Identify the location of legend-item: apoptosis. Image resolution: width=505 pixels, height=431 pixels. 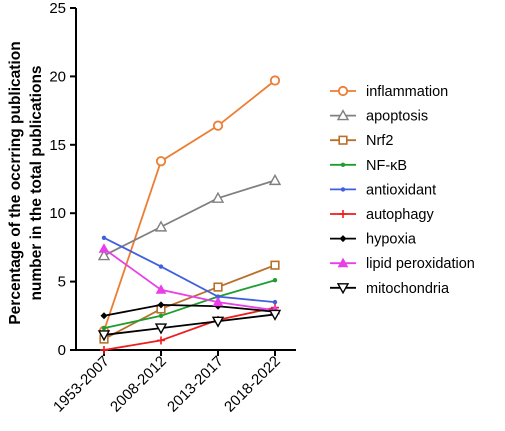
(379, 117).